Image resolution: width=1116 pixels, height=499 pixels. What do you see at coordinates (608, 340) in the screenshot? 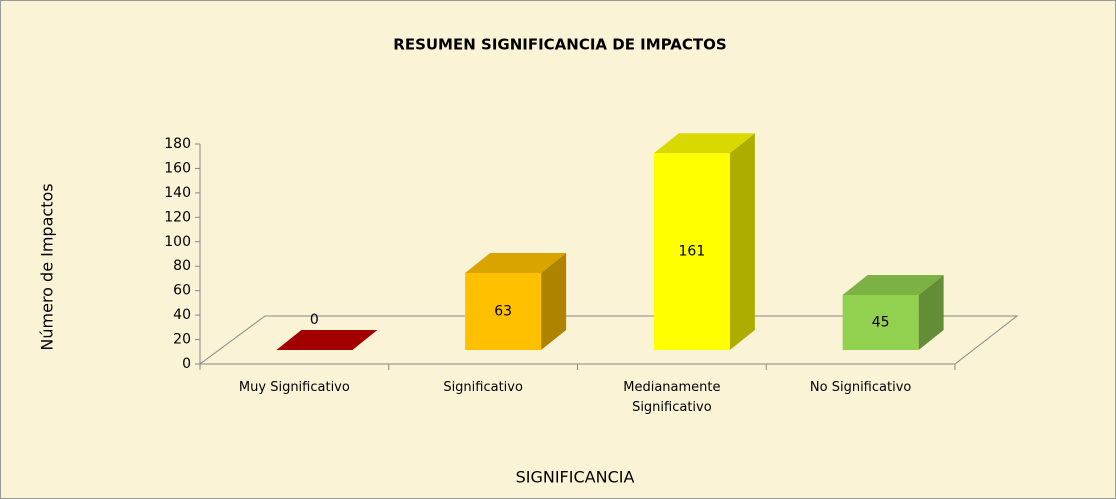
I see `floor` at bounding box center [608, 340].